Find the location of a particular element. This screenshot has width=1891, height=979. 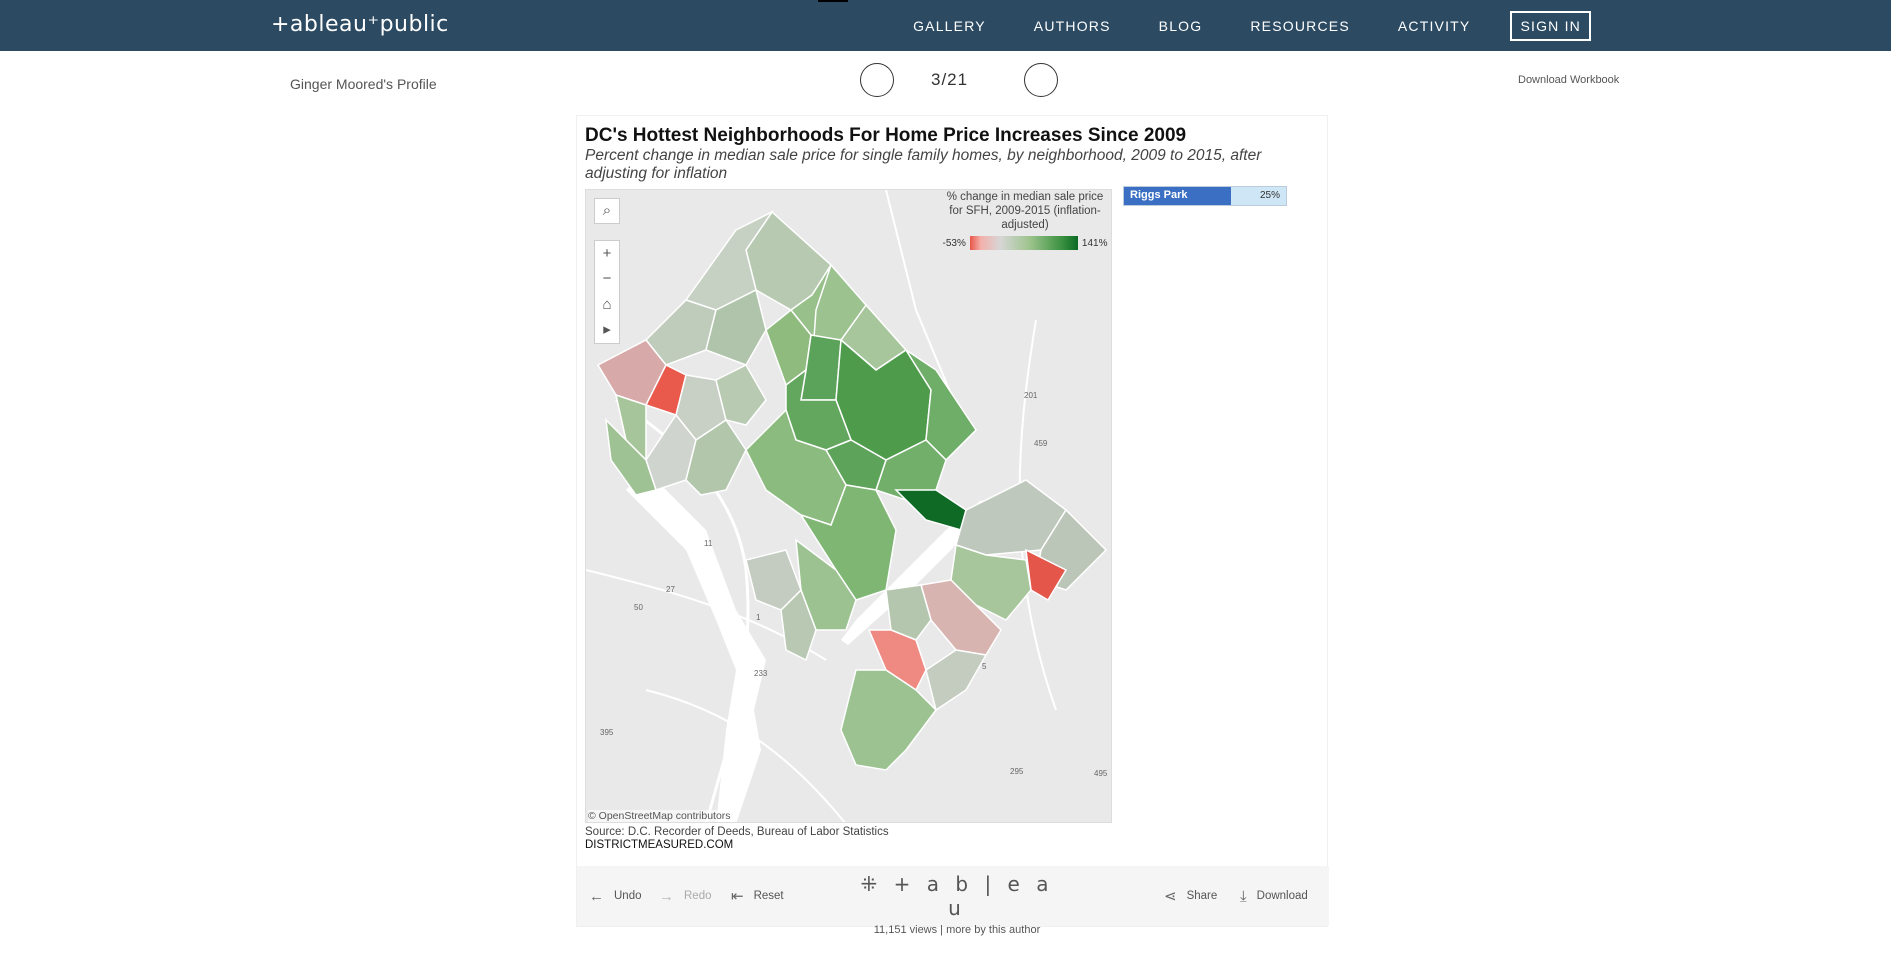

road-label: 233 is located at coordinates (761, 673).